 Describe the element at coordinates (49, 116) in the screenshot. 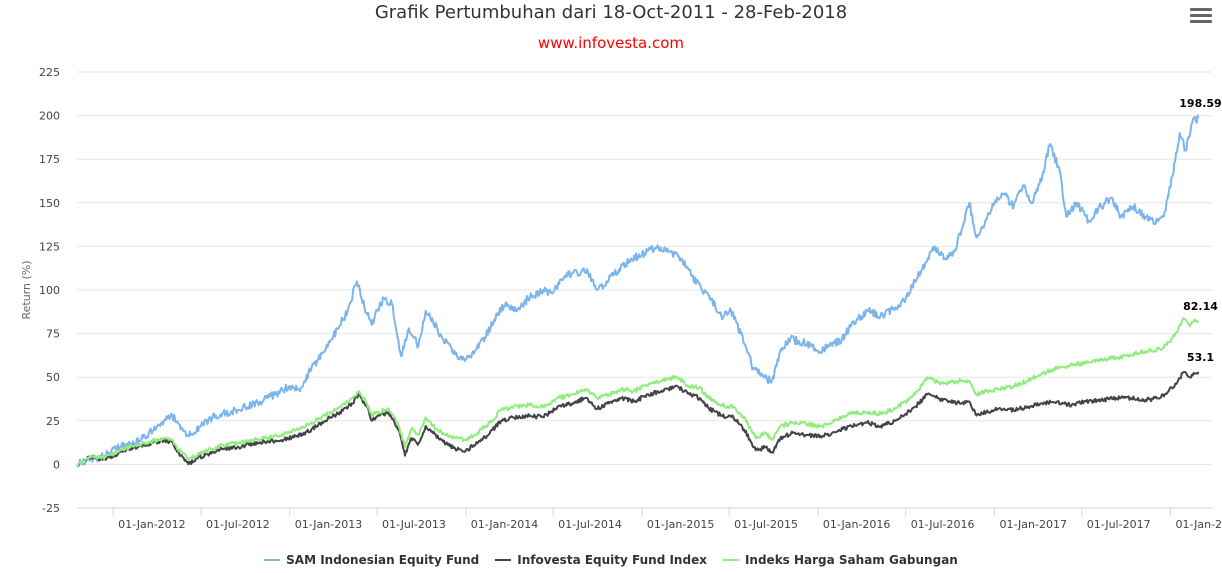

I see `y-tick-label: 200` at that location.